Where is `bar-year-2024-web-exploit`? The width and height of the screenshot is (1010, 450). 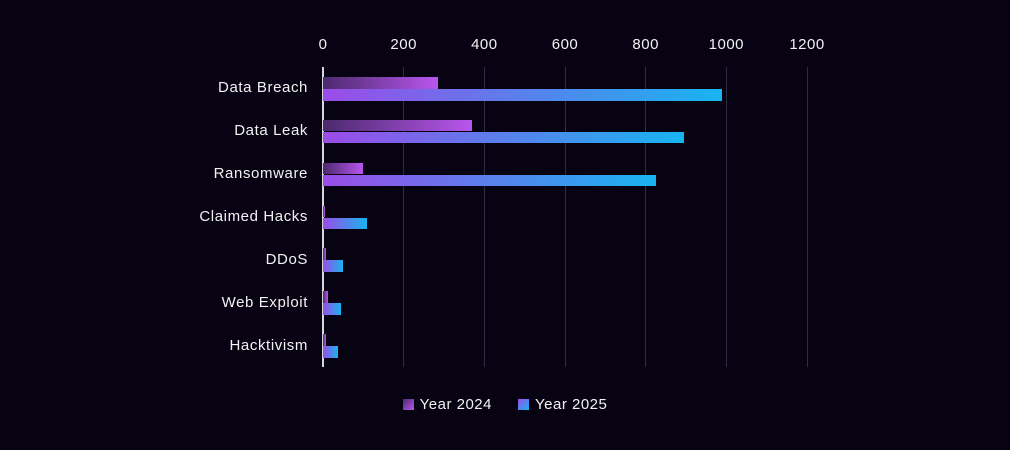 bar-year-2024-web-exploit is located at coordinates (325, 297).